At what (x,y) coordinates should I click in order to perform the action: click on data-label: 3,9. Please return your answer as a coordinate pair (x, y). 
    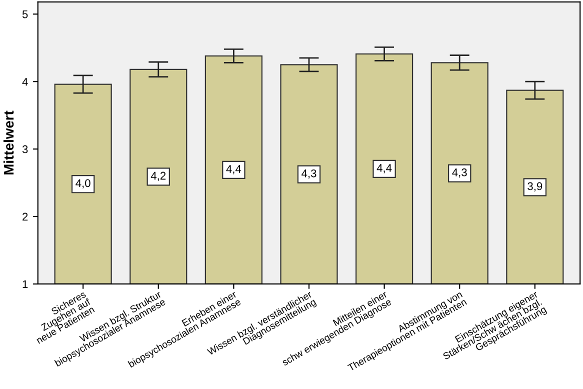
    Looking at the image, I should click on (535, 187).